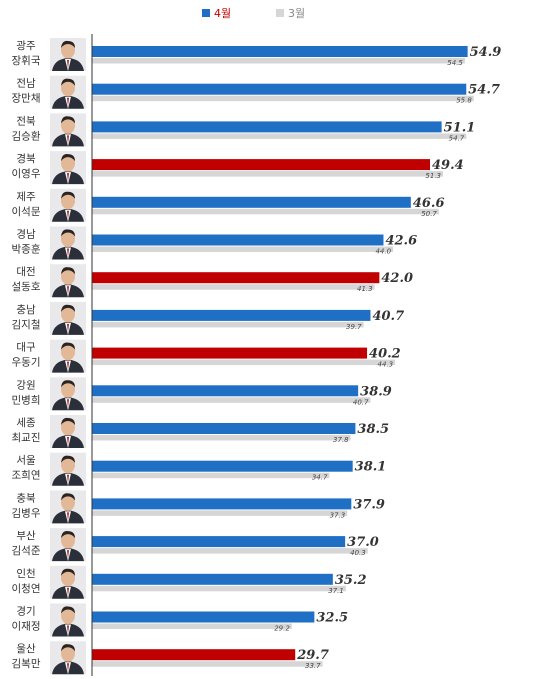 This screenshot has height=679, width=550. I want to click on value-label-current: 42.0, so click(397, 278).